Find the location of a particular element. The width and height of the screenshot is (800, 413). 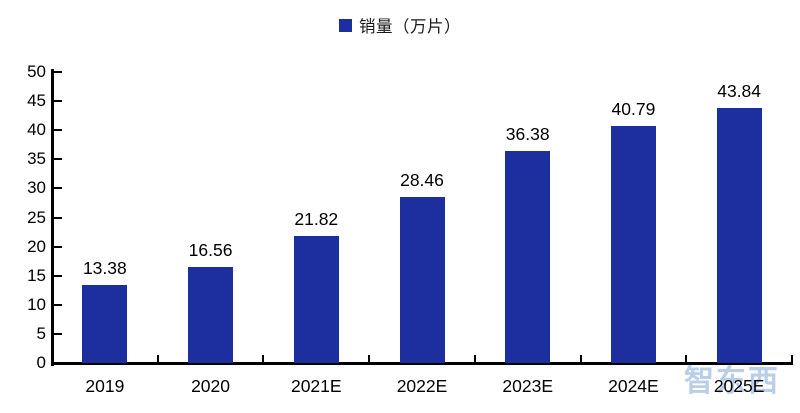

x-axis-category-label: 2023E is located at coordinates (527, 386).